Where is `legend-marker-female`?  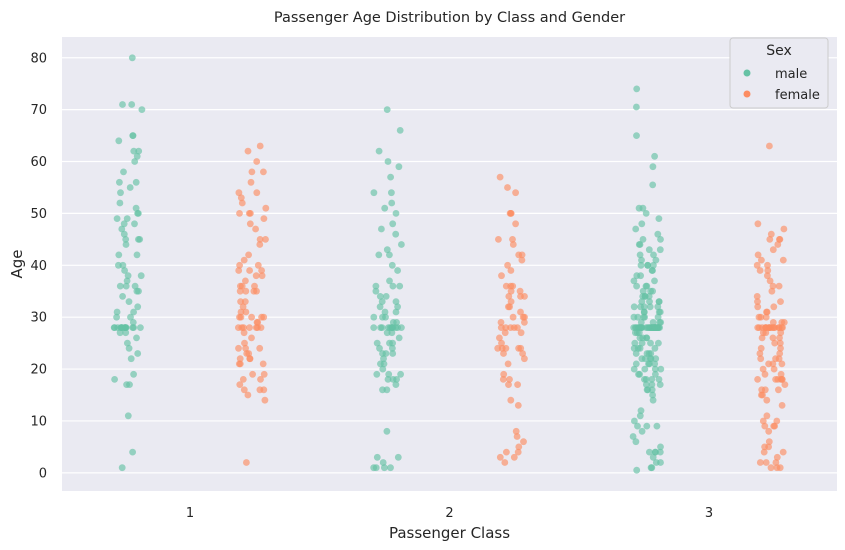
legend-marker-female is located at coordinates (747, 94).